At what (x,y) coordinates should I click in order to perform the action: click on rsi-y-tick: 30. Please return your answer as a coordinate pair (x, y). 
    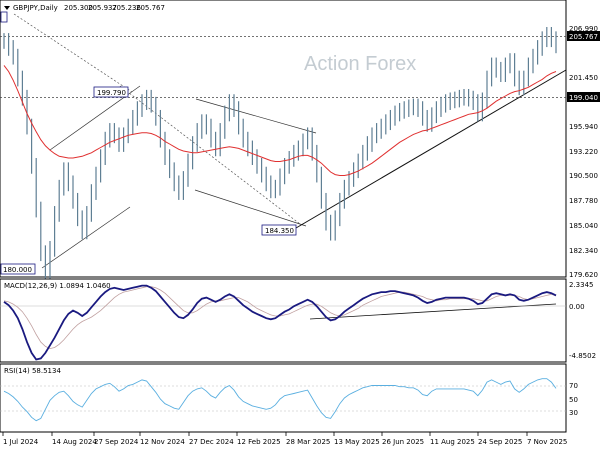
    Looking at the image, I should click on (573, 413).